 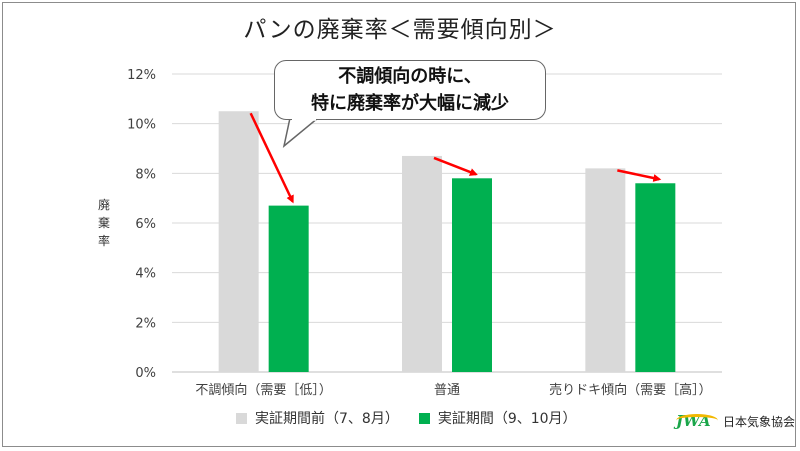 I want to click on y-tick-label: 2%, so click(x=145, y=323).